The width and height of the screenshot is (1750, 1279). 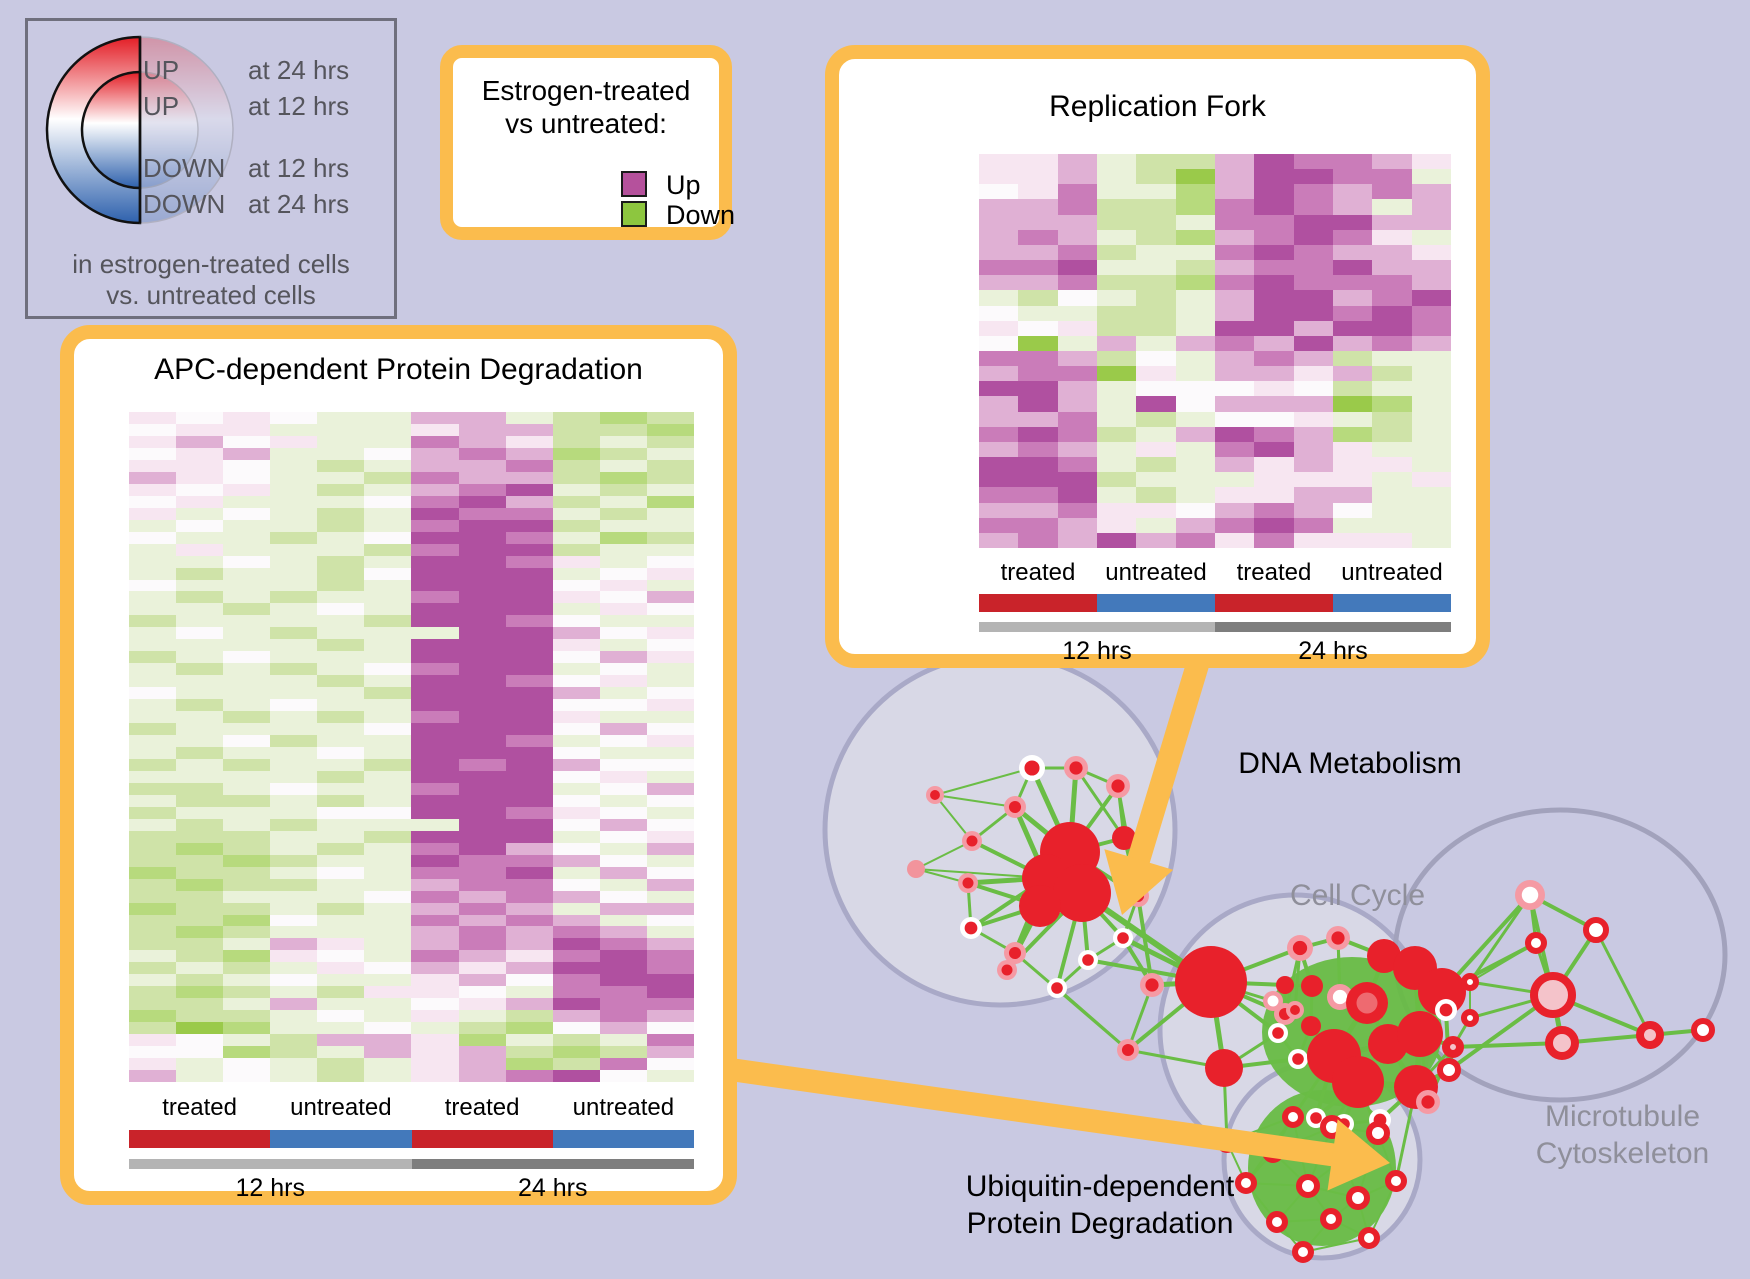 I want to click on network-node-c7, so click(x=1312, y=986).